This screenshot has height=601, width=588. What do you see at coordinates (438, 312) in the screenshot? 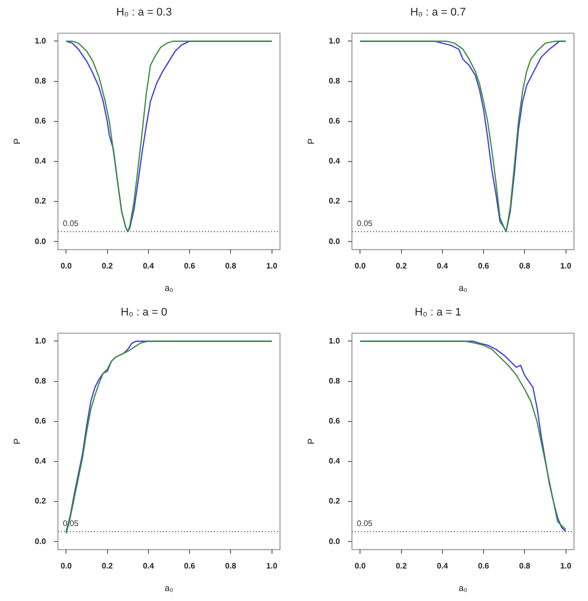
I see `chart-title: H₀ : a = 1` at bounding box center [438, 312].